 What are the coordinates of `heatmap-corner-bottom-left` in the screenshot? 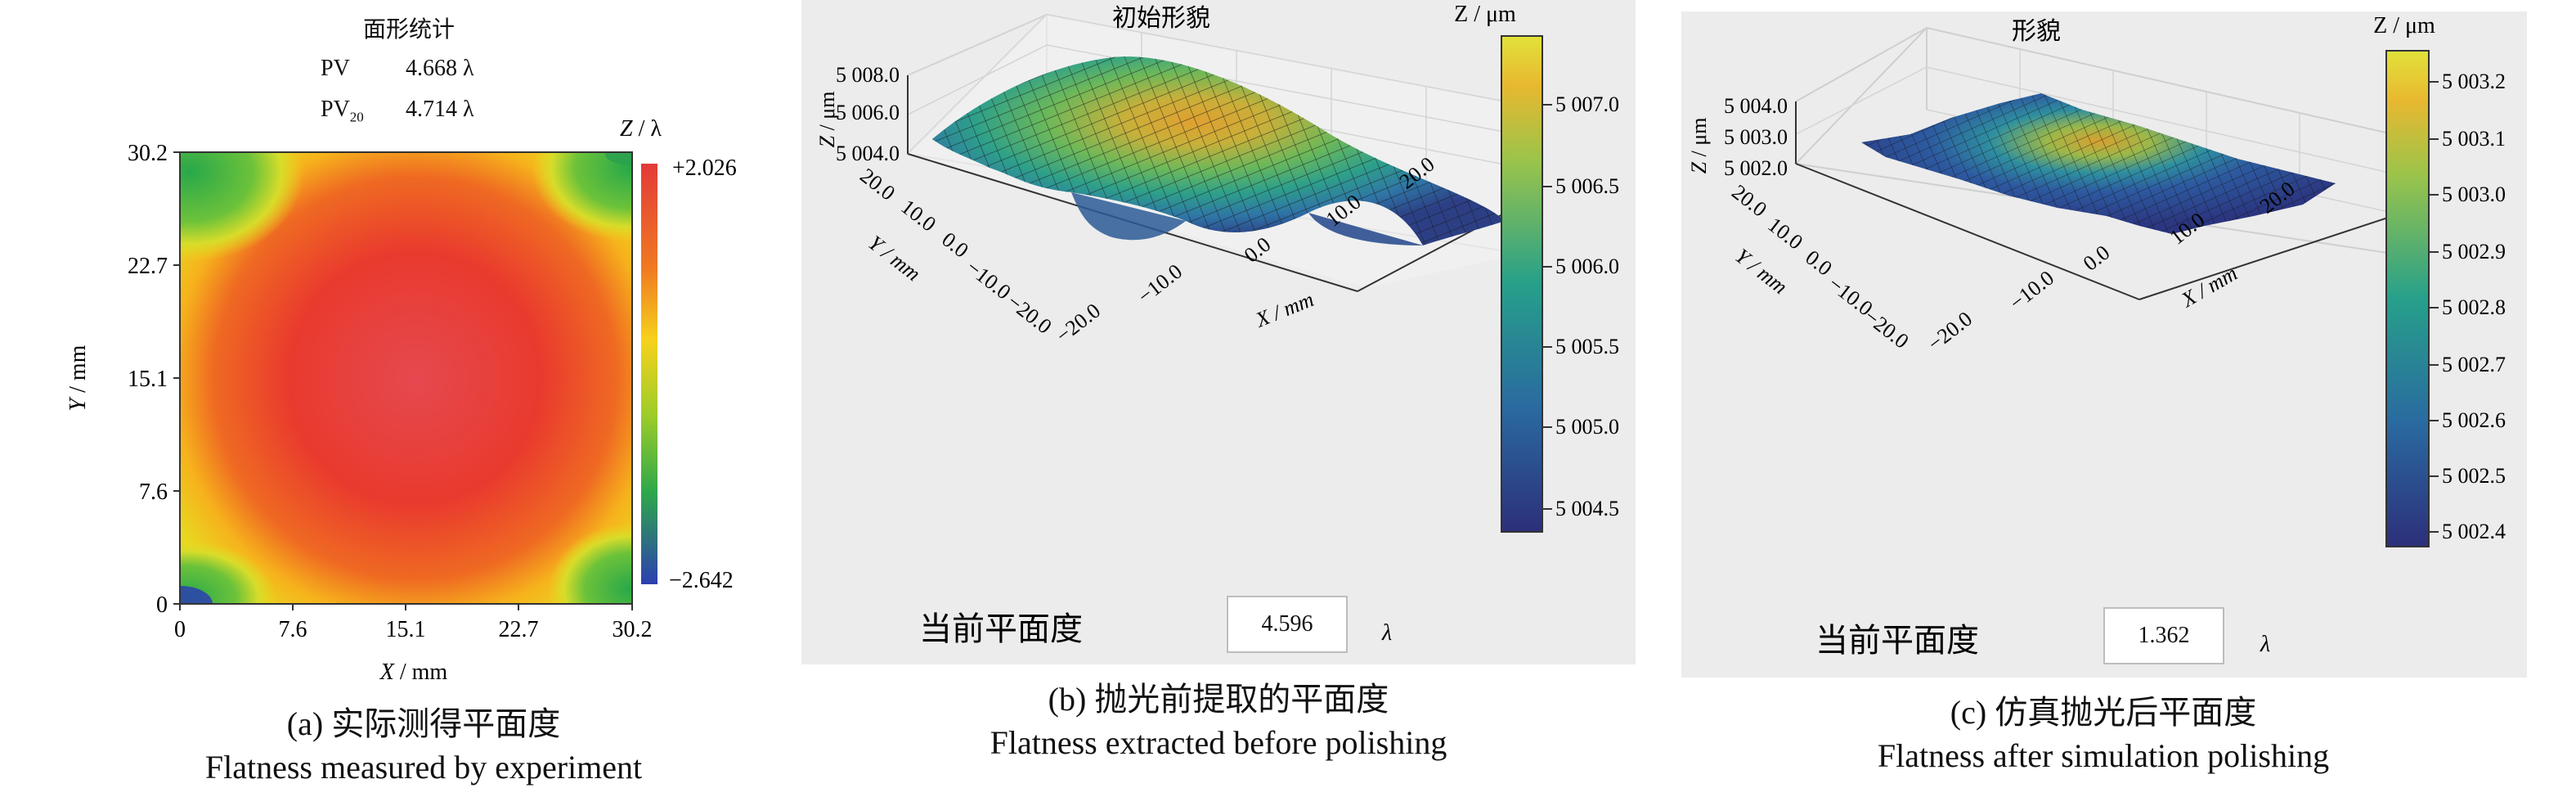 It's located at (228, 572).